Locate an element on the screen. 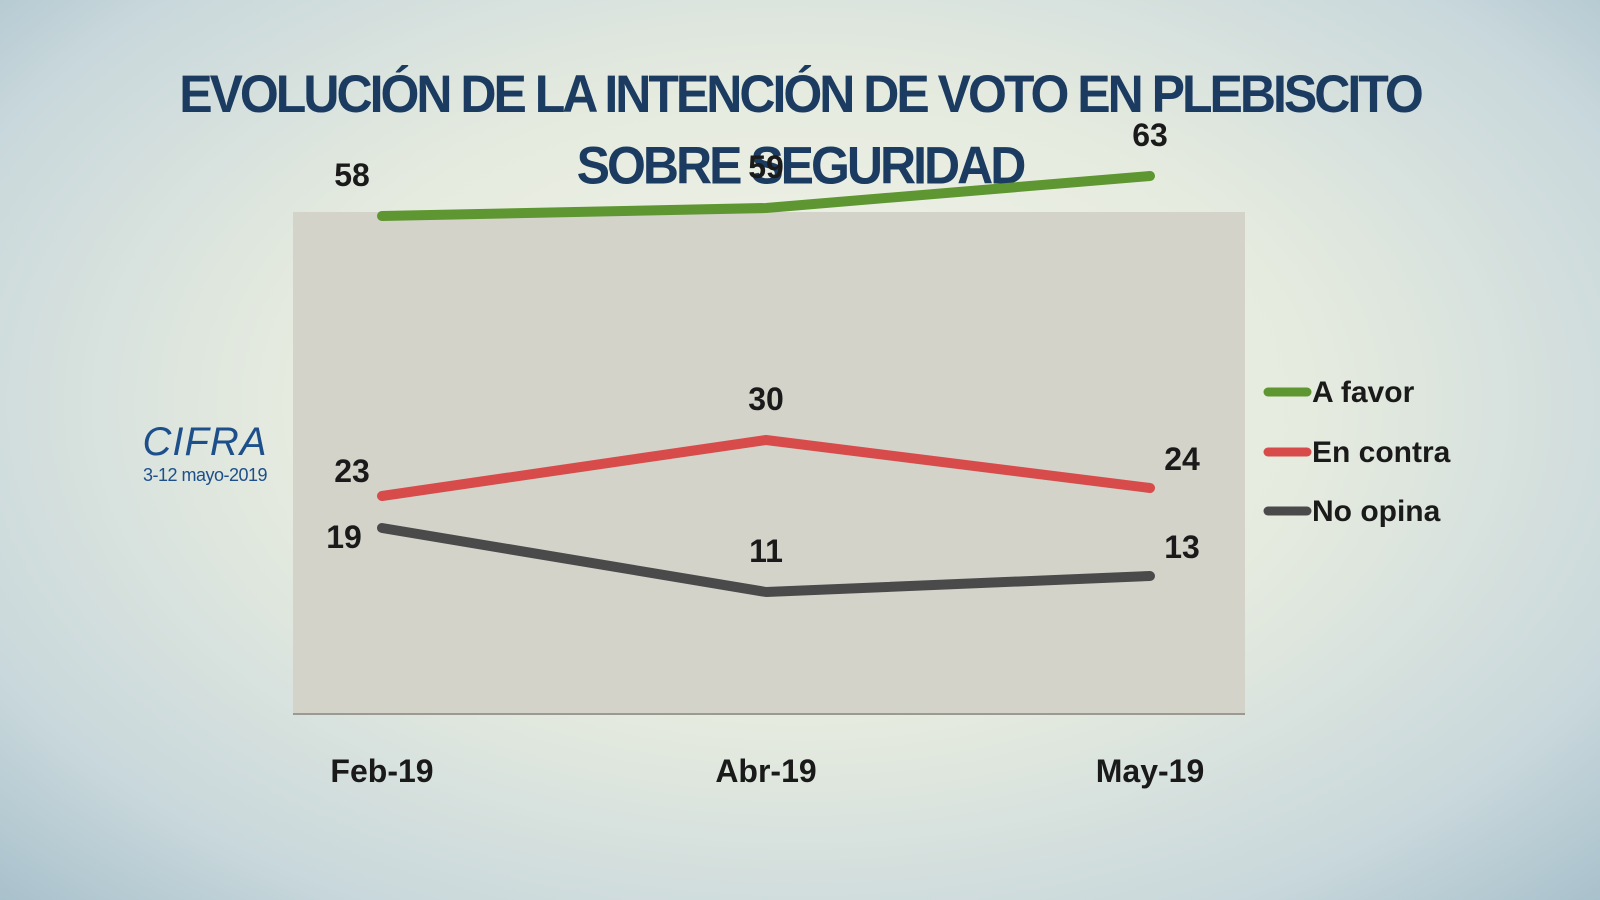 Image resolution: width=1600 pixels, height=900 pixels. data-label-a-favor-feb-19: 58 is located at coordinates (352, 175).